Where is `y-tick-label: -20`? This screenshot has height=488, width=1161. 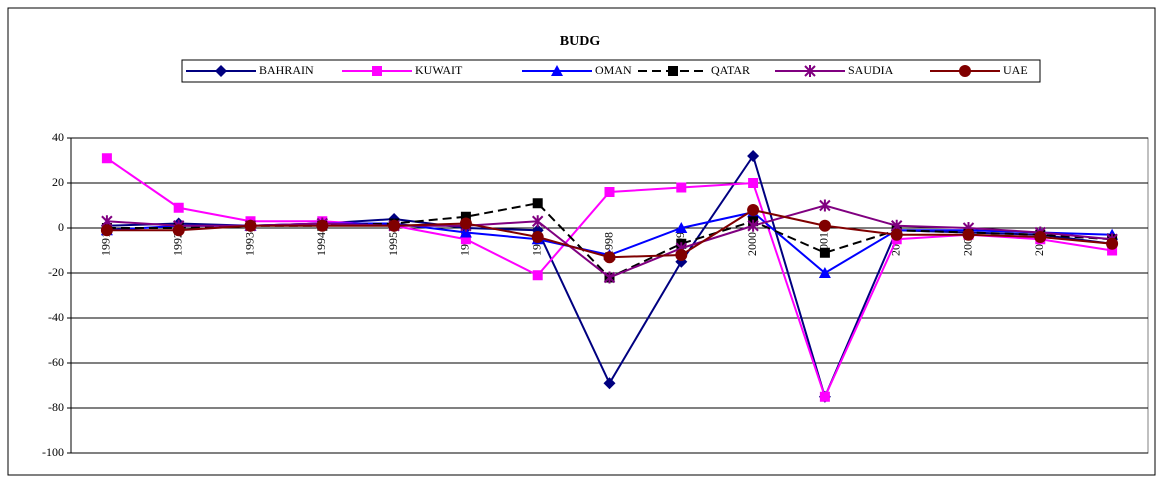
y-tick-label: -20 is located at coordinates (56, 272).